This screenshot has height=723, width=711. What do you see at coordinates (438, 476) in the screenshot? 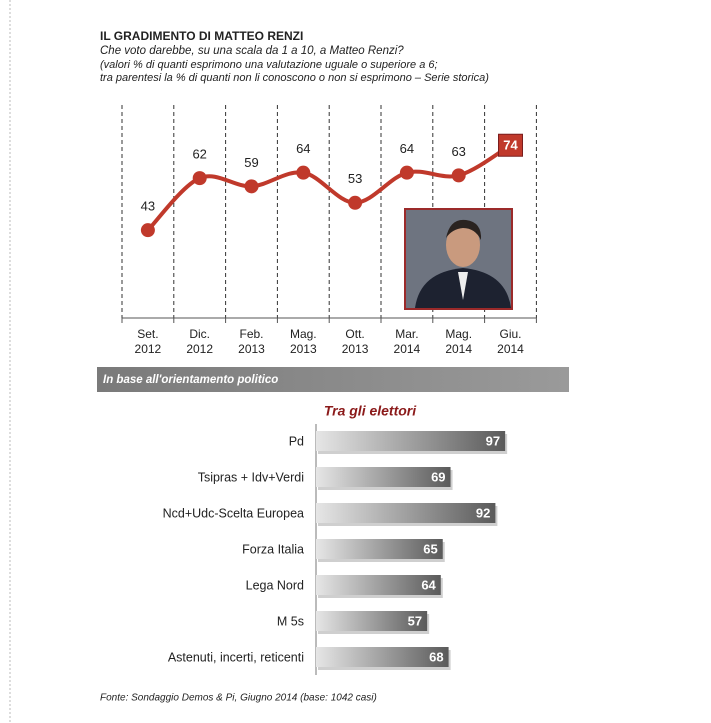
I see `data-label: 69` at bounding box center [438, 476].